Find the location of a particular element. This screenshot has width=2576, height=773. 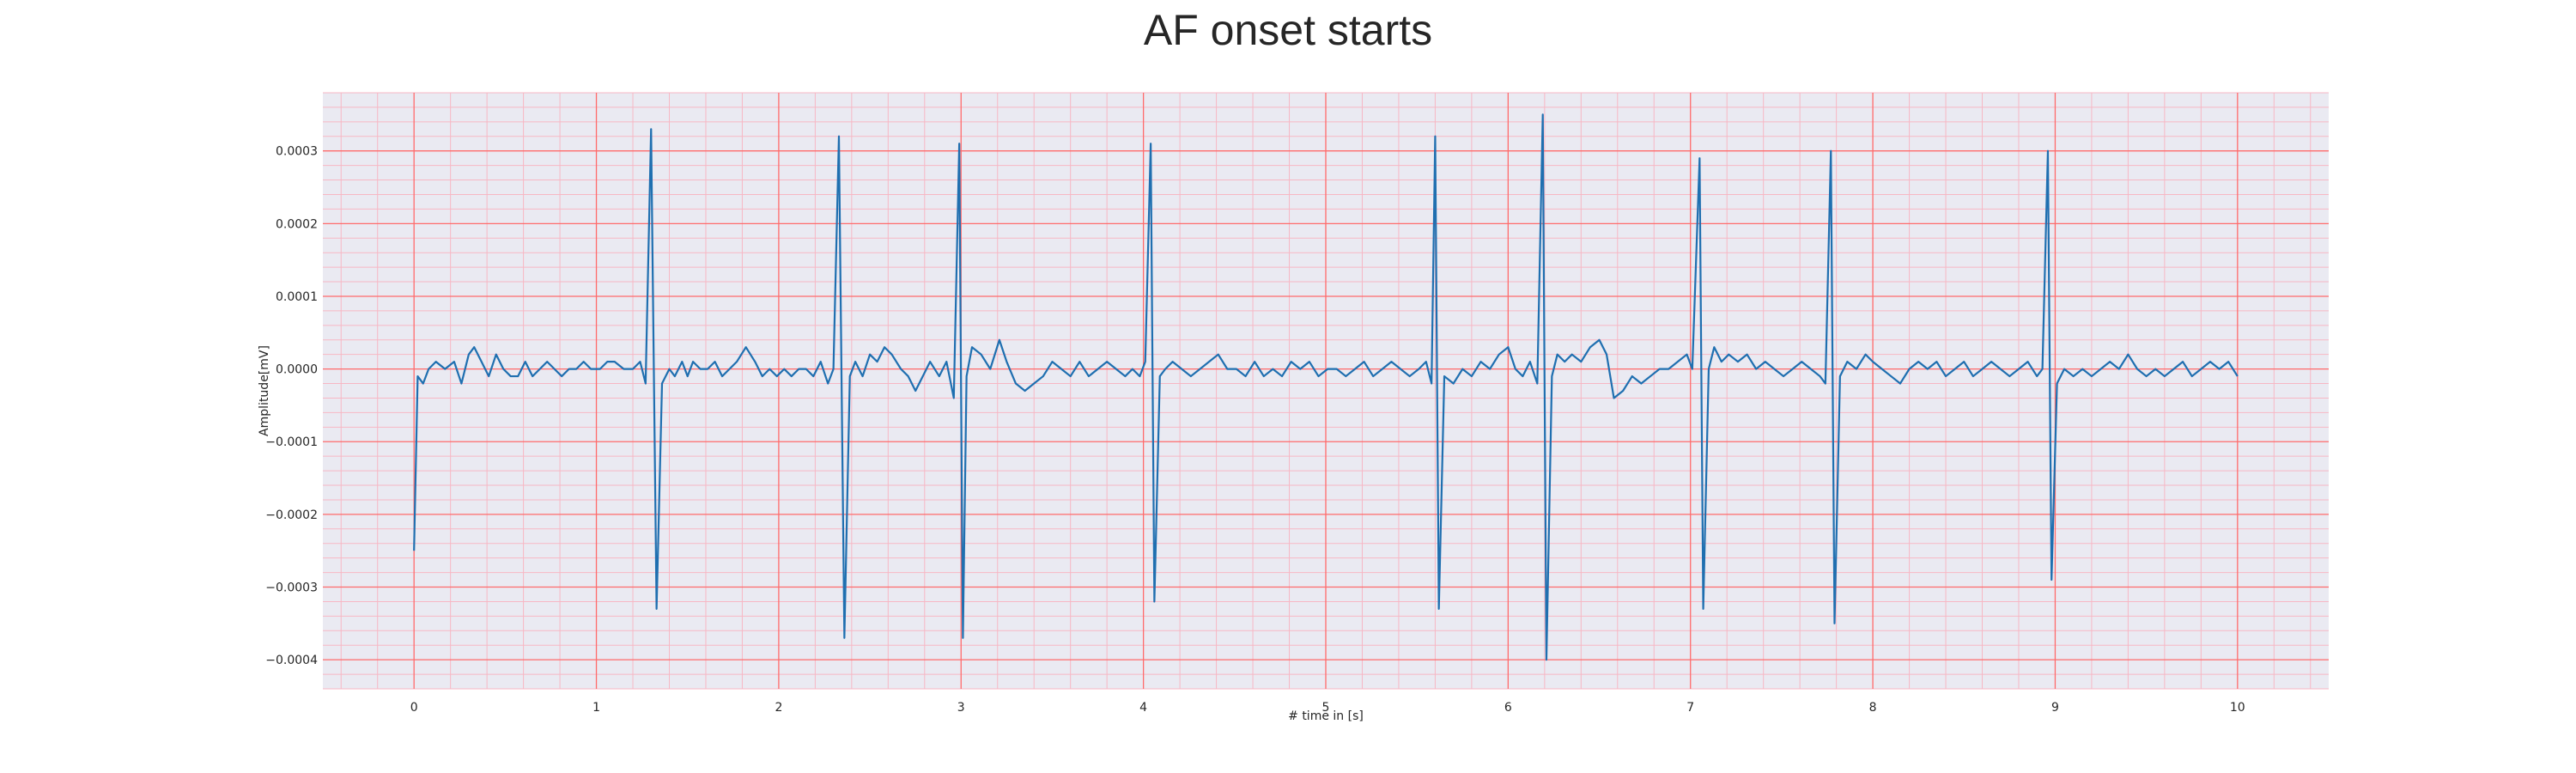

x-tick-label: 5 is located at coordinates (1326, 708).